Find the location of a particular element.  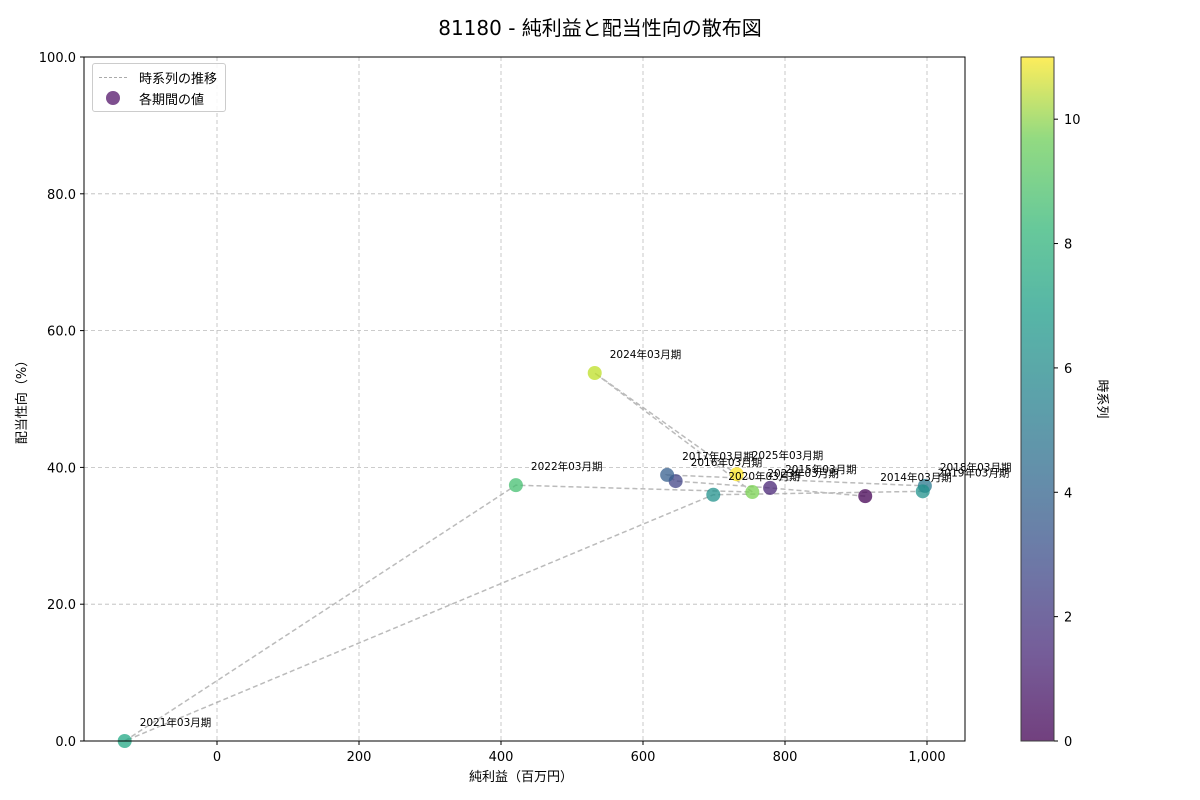

point-label: 2023年03月期 is located at coordinates (803, 473).